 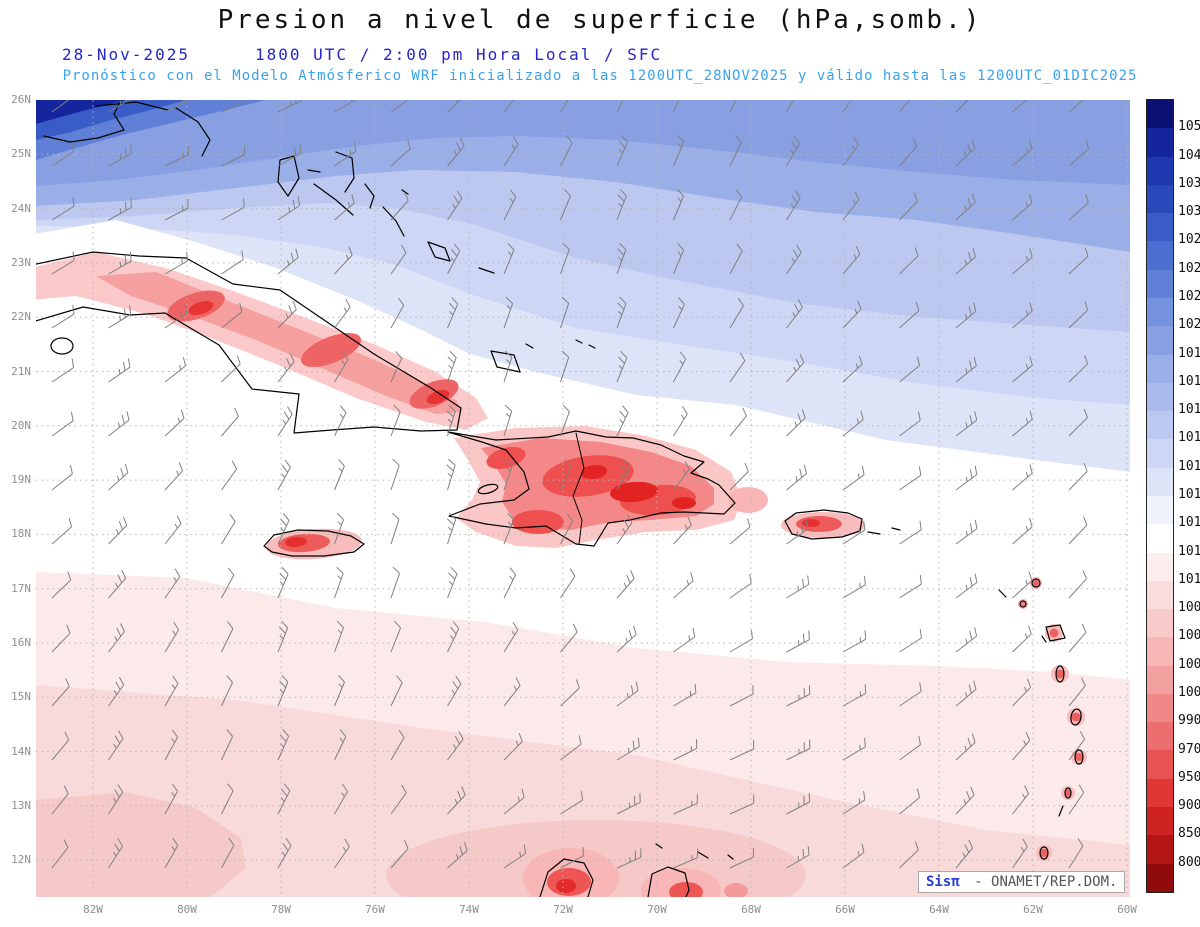 I want to click on watermark: Sisπ - ONAMET/REP.DOM., so click(x=1022, y=882).